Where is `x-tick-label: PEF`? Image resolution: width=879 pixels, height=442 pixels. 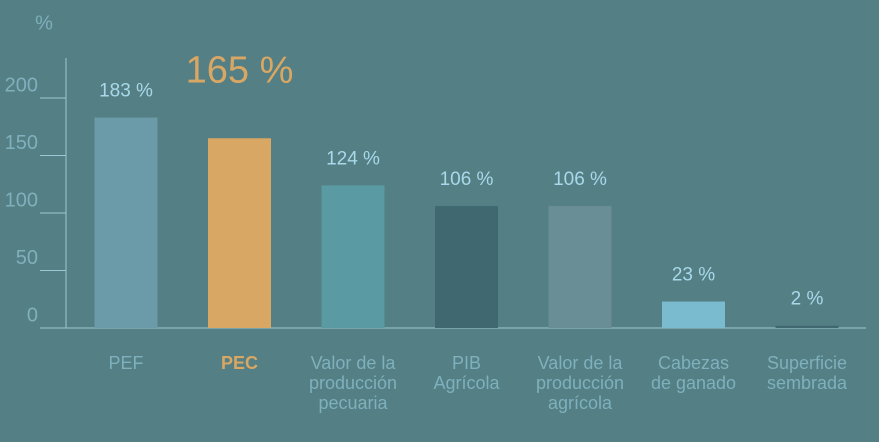
x-tick-label: PEF is located at coordinates (125, 363).